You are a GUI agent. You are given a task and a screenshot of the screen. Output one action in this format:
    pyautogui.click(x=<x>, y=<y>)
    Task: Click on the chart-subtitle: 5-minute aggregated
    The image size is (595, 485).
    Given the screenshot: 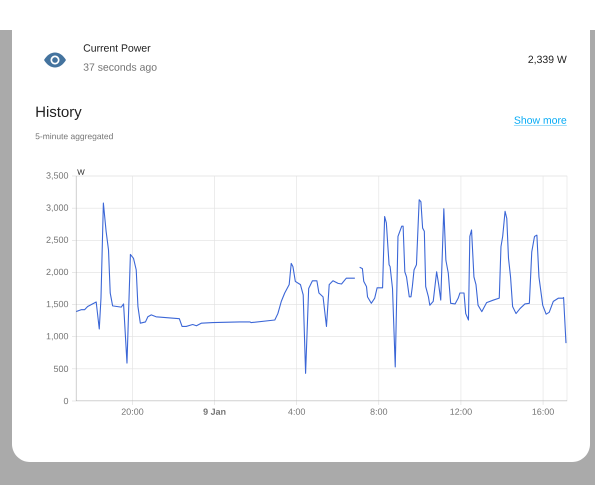 What is the action you would take?
    pyautogui.click(x=74, y=137)
    